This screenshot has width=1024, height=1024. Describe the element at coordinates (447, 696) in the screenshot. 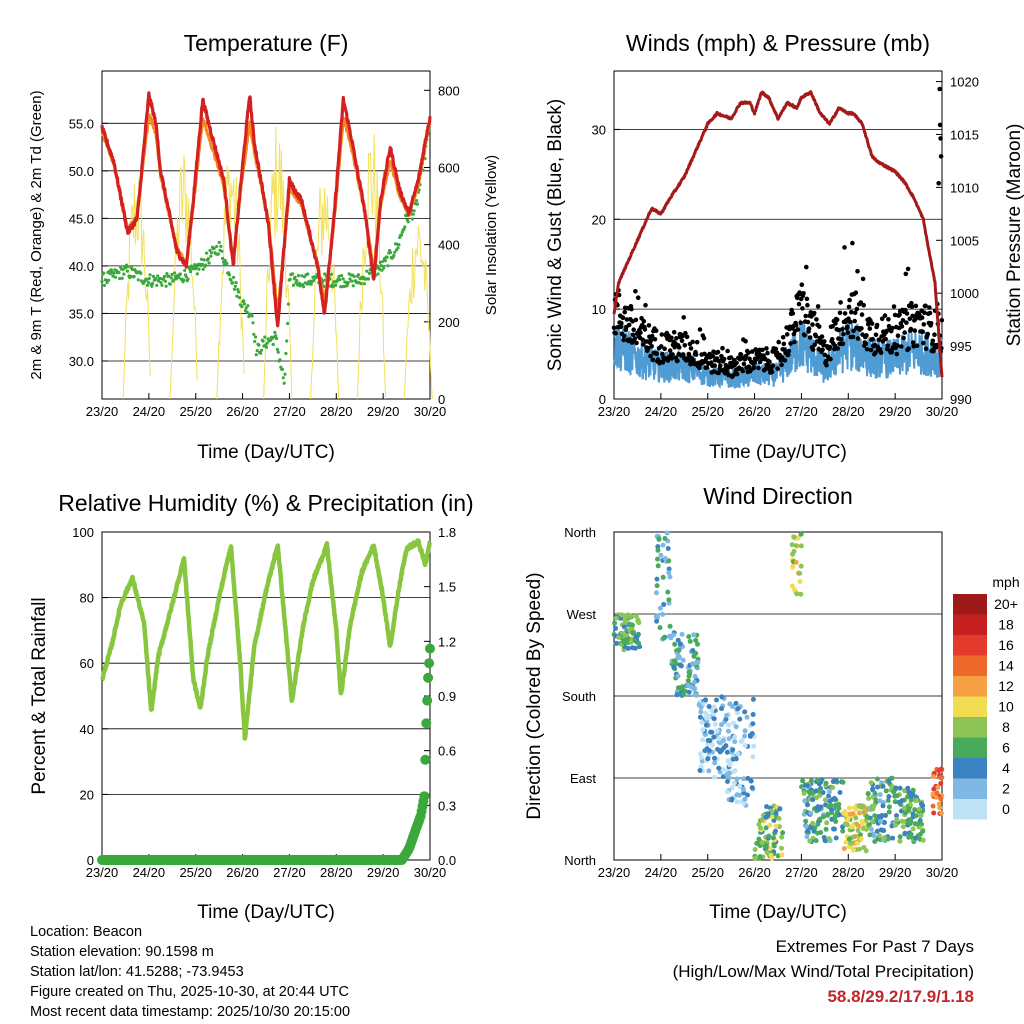

I see `rh-y2tick-label: 0.9` at that location.